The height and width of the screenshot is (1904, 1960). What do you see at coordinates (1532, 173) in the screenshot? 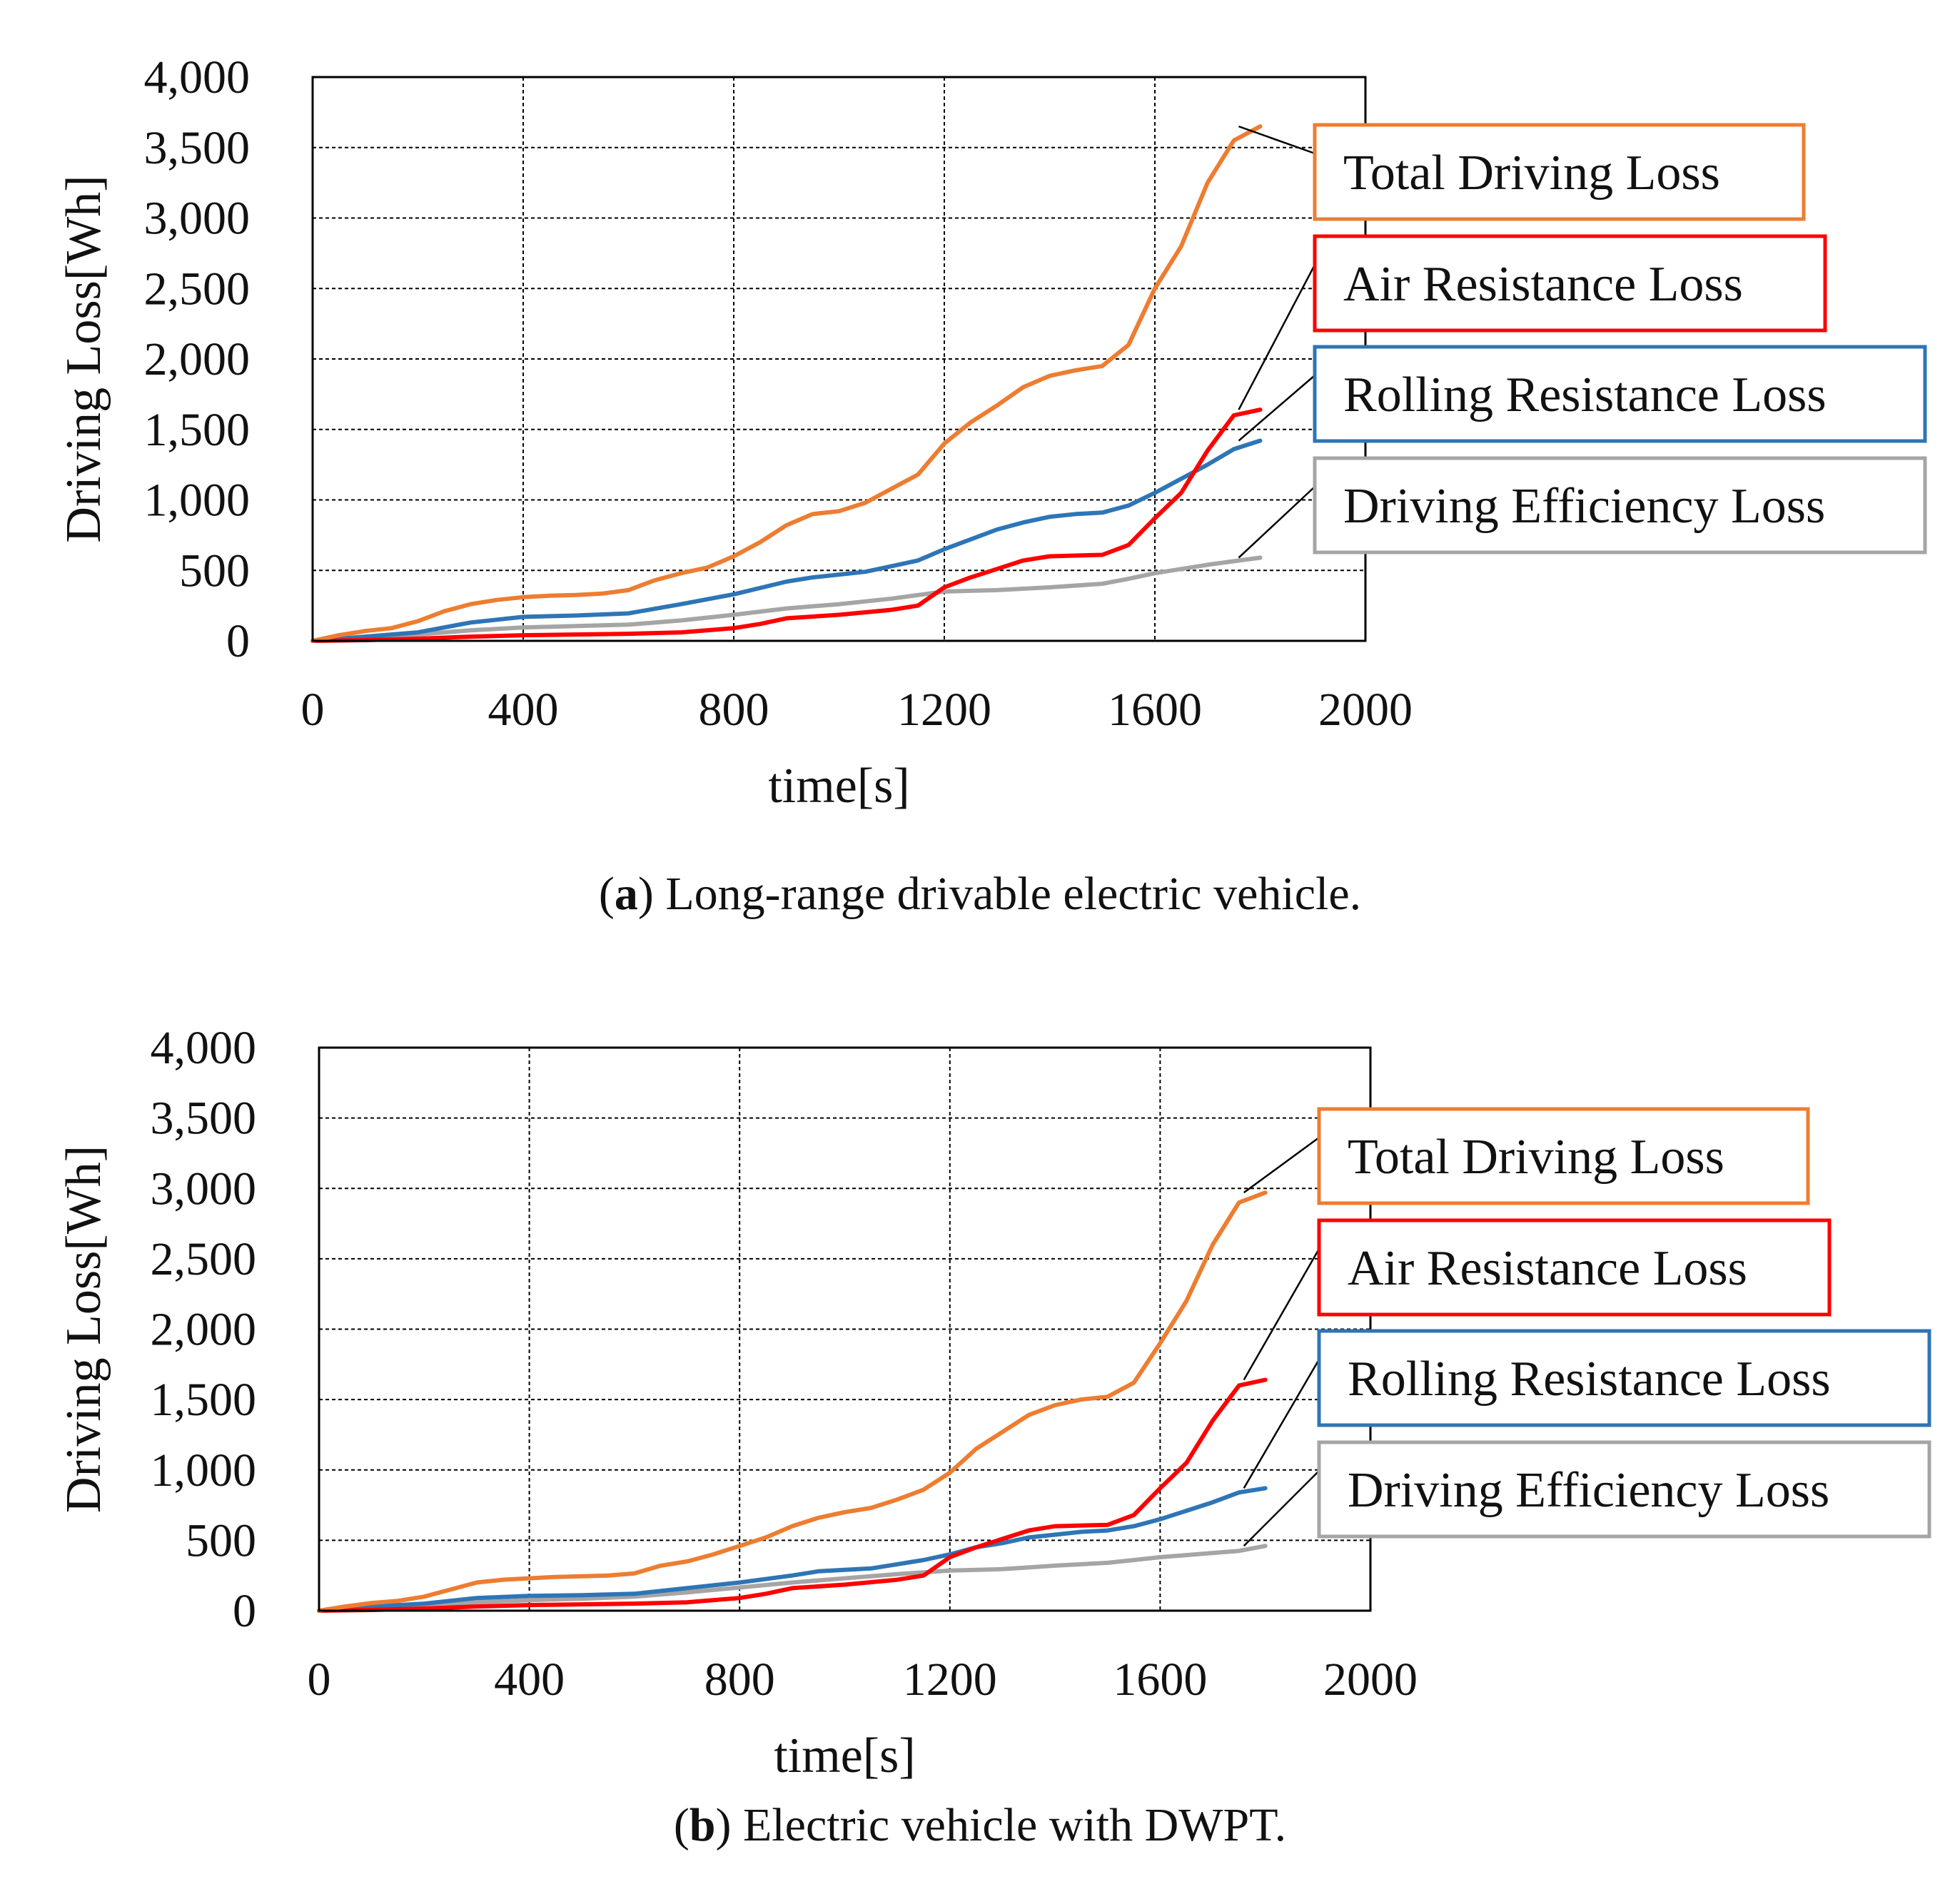
I see `pa-legend-label-0: Total Driving Loss` at bounding box center [1532, 173].